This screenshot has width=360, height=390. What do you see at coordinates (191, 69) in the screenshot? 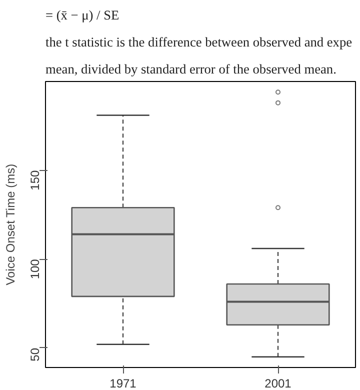
I see `text: mean, divided by standard error of the observed mean.` at bounding box center [191, 69].